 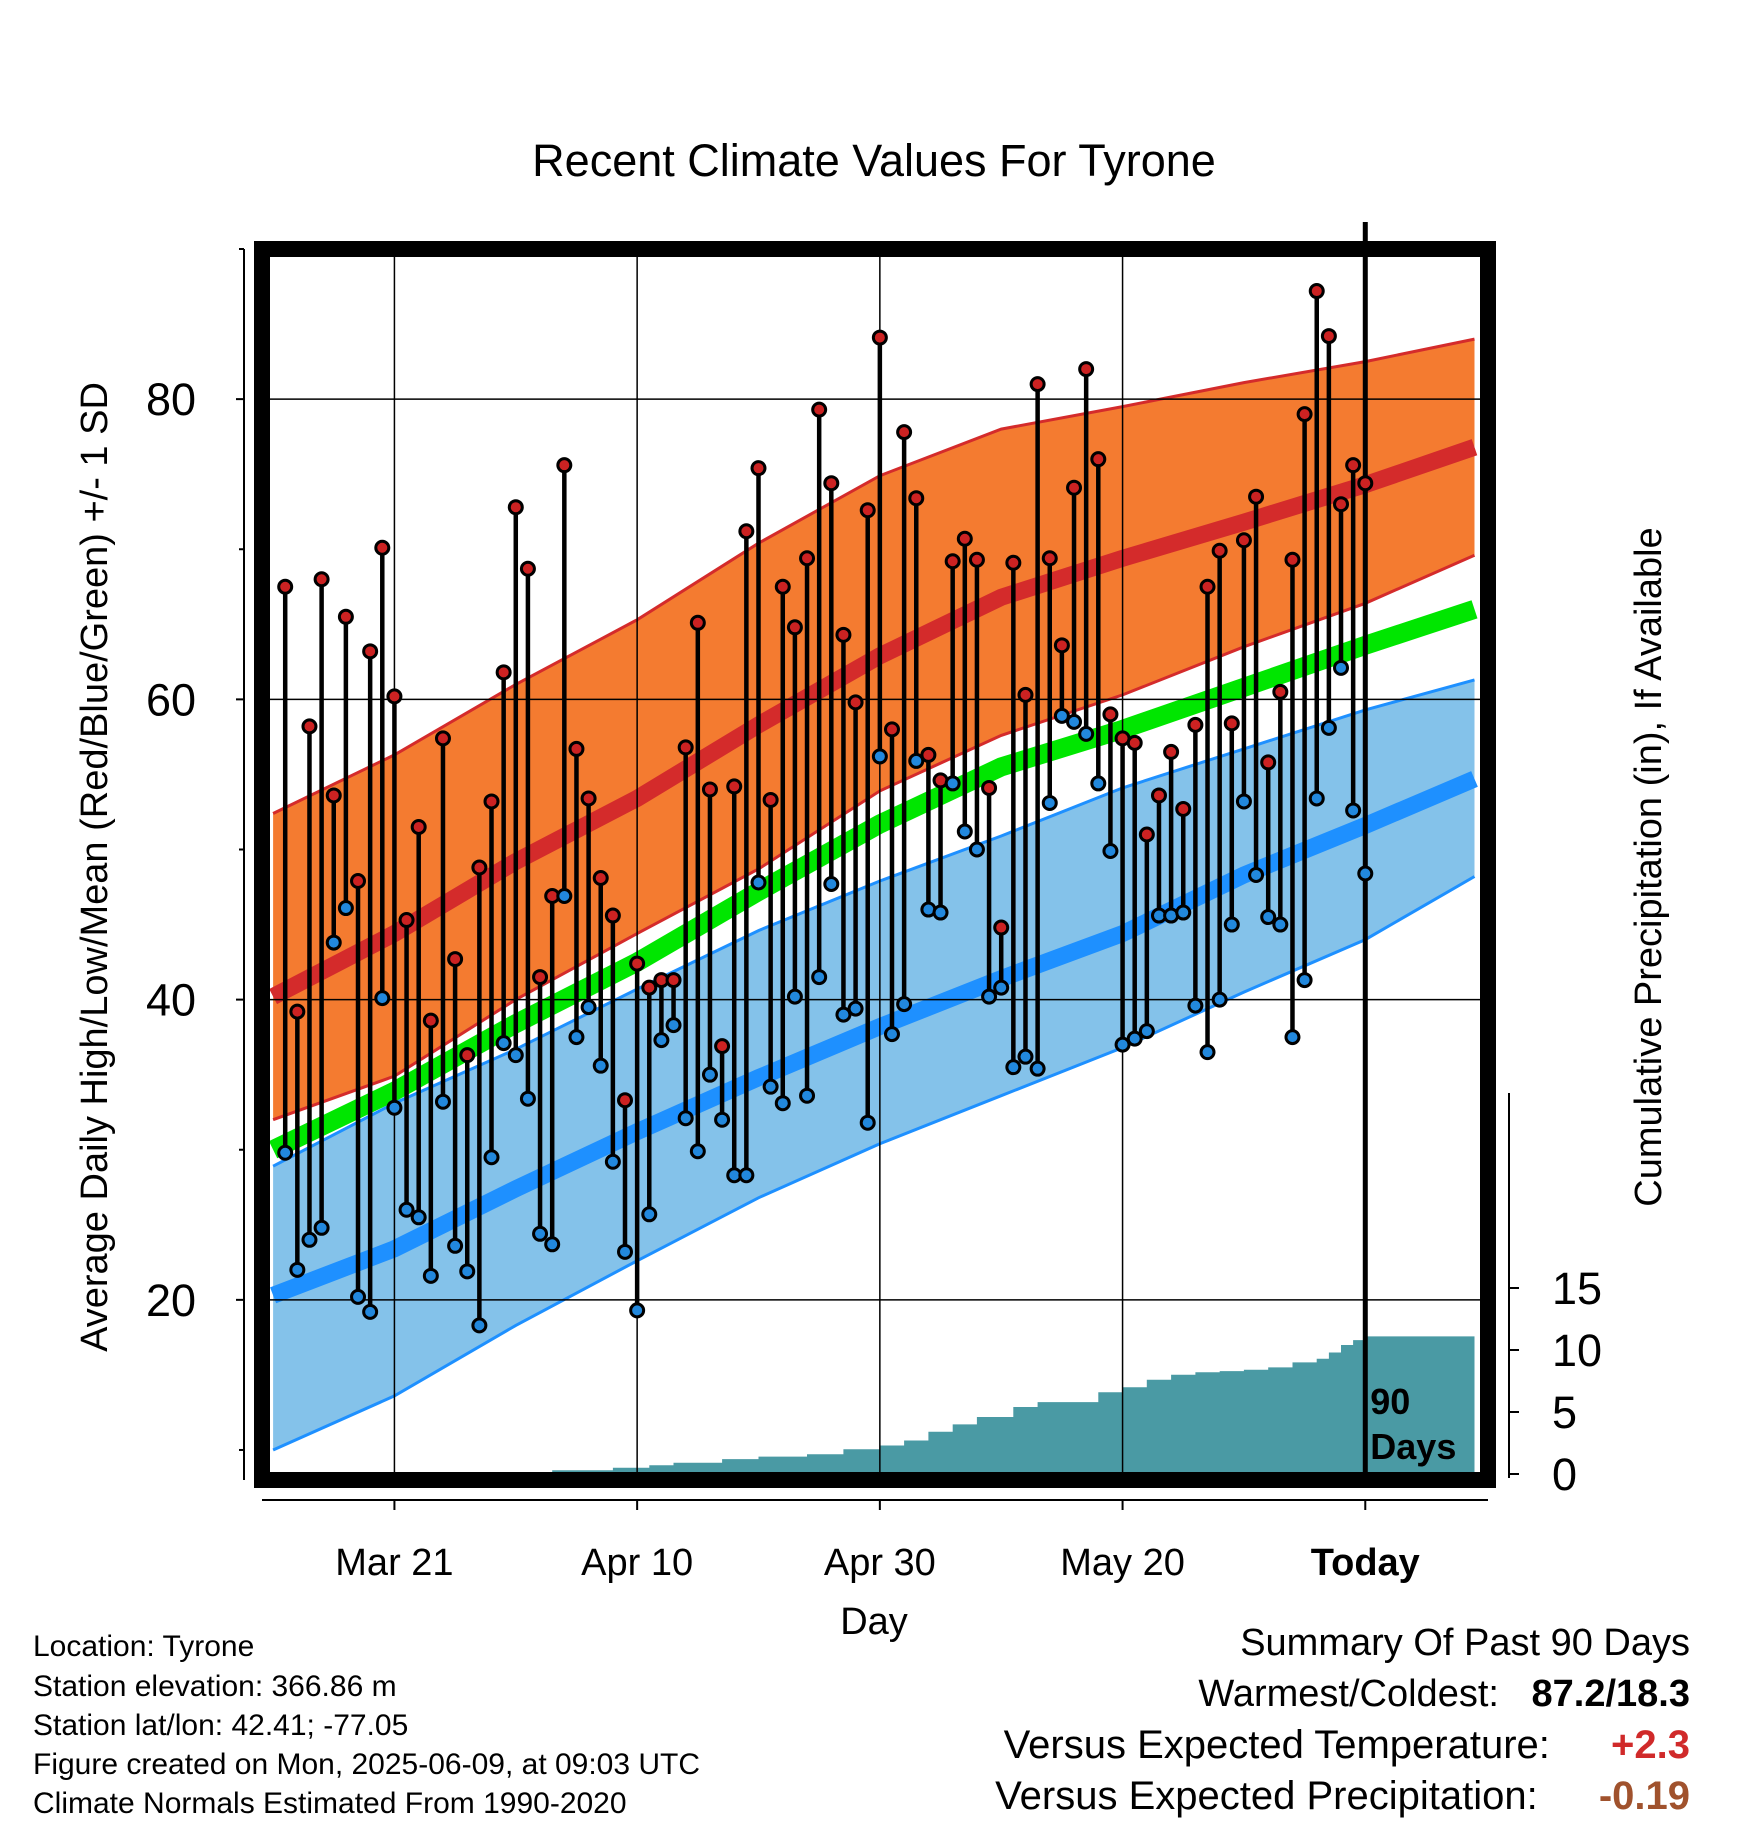 I want to click on y2-tick-label: 10, so click(x=1577, y=1350).